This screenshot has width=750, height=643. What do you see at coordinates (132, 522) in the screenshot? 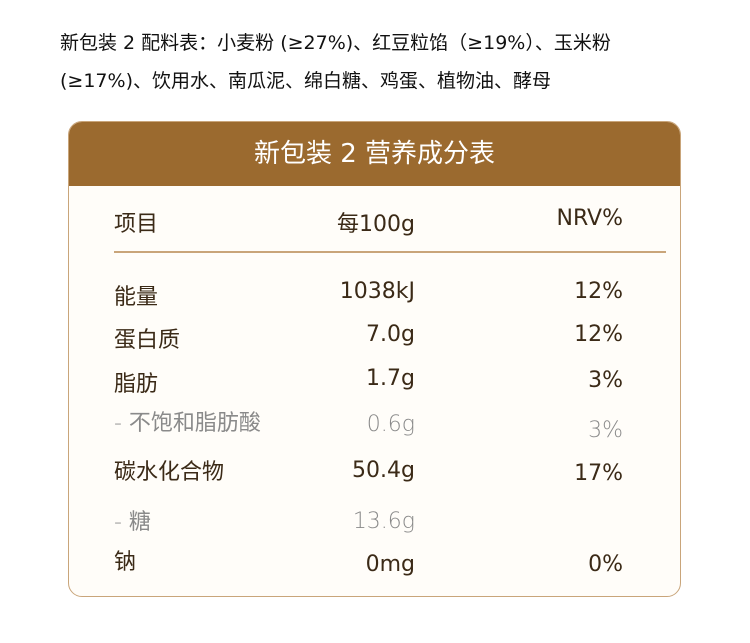
I see `row-label: - 糖` at bounding box center [132, 522].